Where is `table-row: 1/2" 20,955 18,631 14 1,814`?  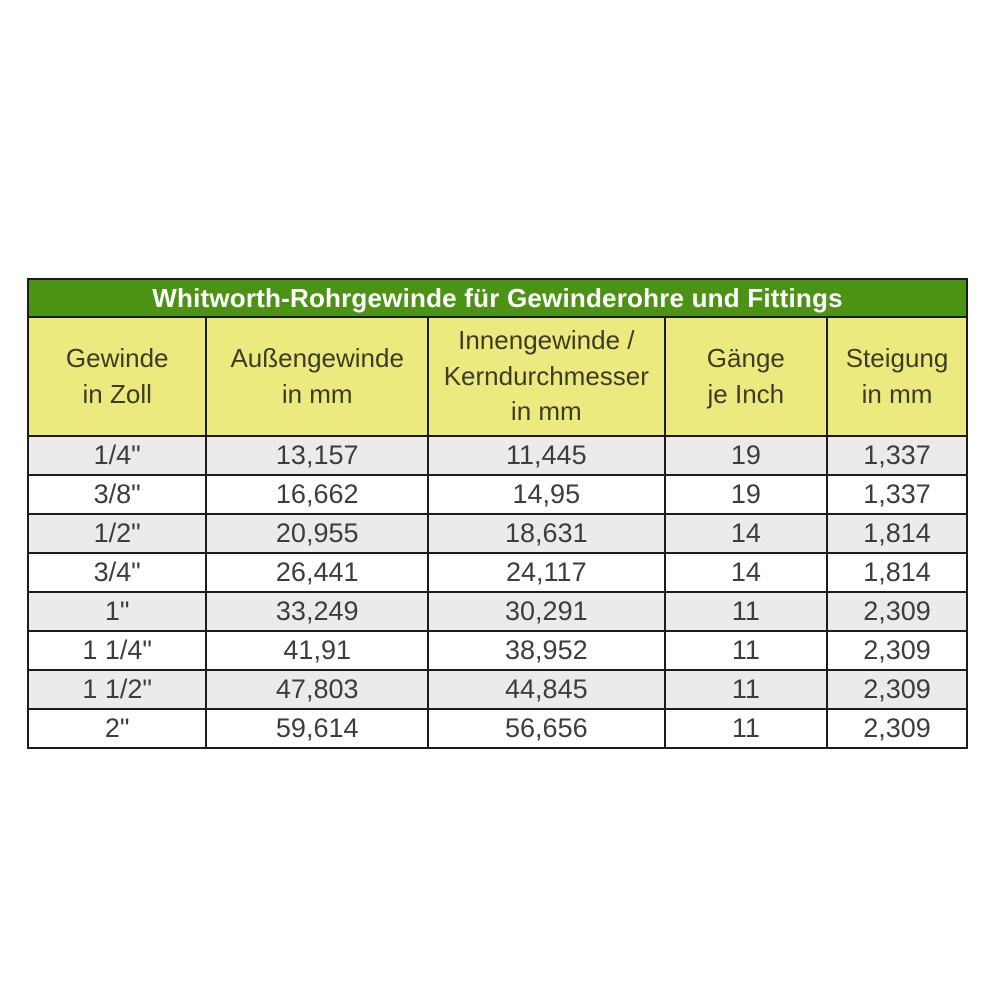
table-row: 1/2" 20,955 18,631 14 1,814 is located at coordinates (497, 533).